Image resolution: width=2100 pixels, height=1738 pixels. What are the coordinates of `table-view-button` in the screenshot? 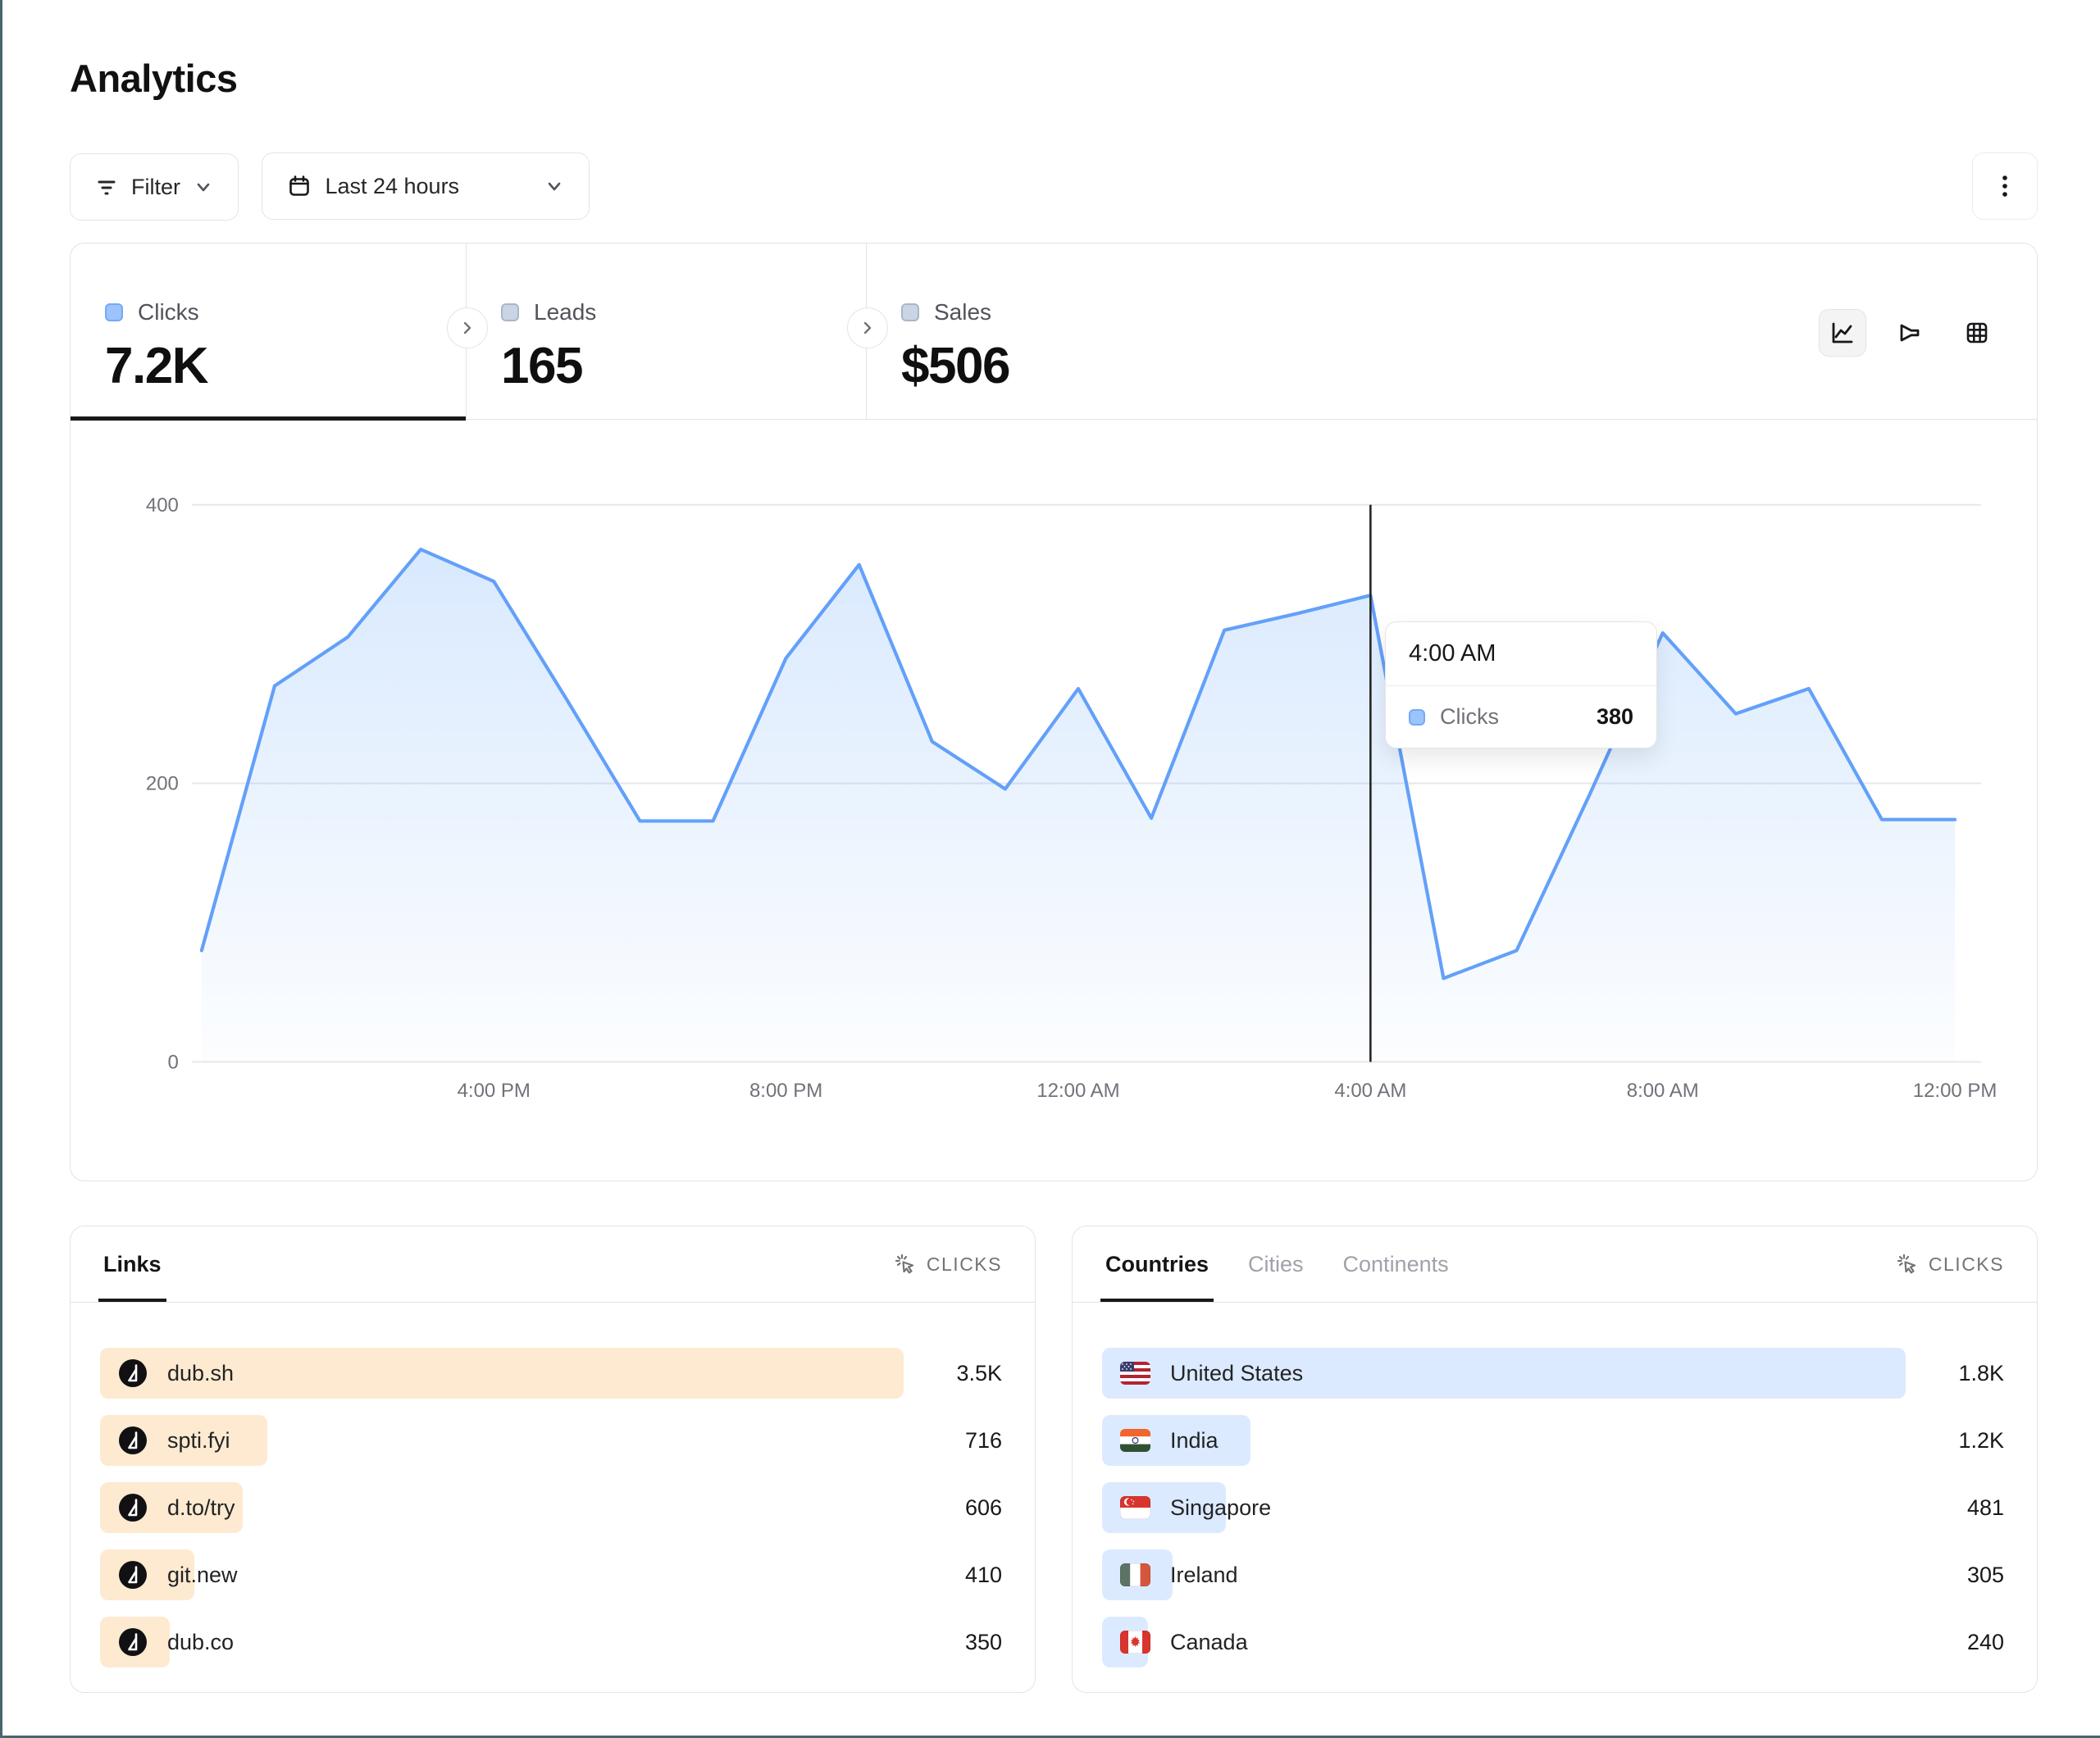 It's located at (1977, 333).